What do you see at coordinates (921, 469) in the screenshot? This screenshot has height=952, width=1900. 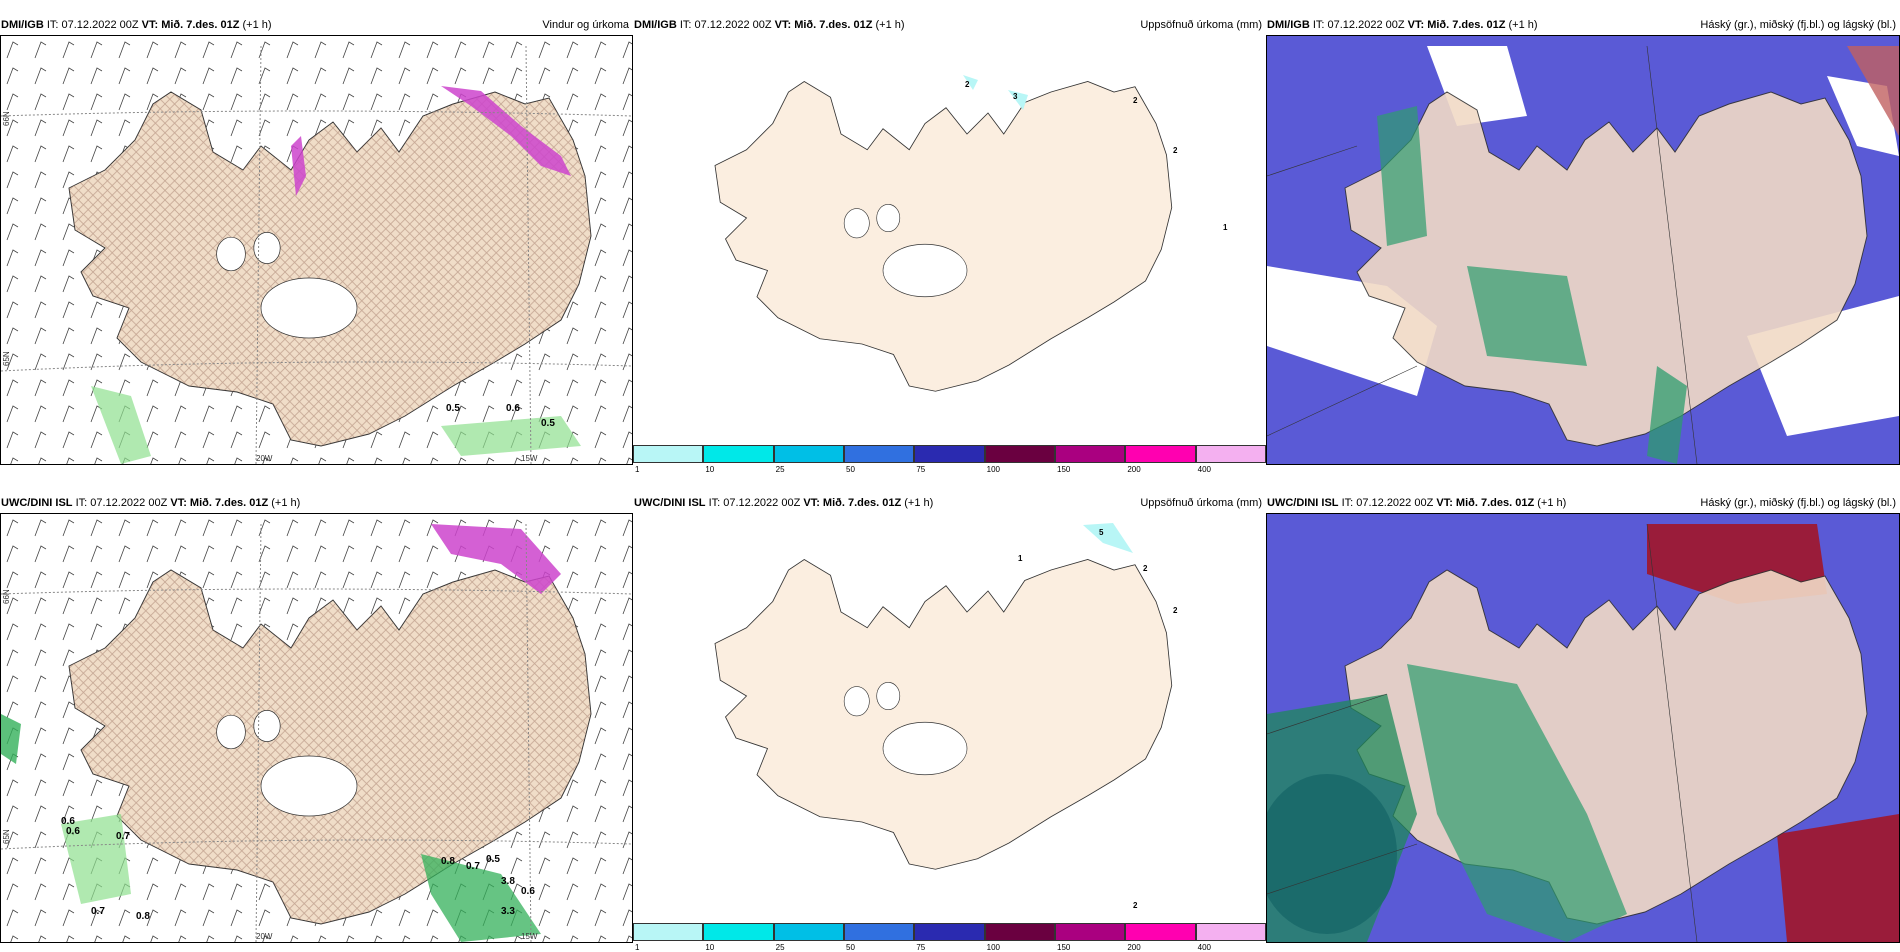 I see `colorbar-tick-label: 75` at bounding box center [921, 469].